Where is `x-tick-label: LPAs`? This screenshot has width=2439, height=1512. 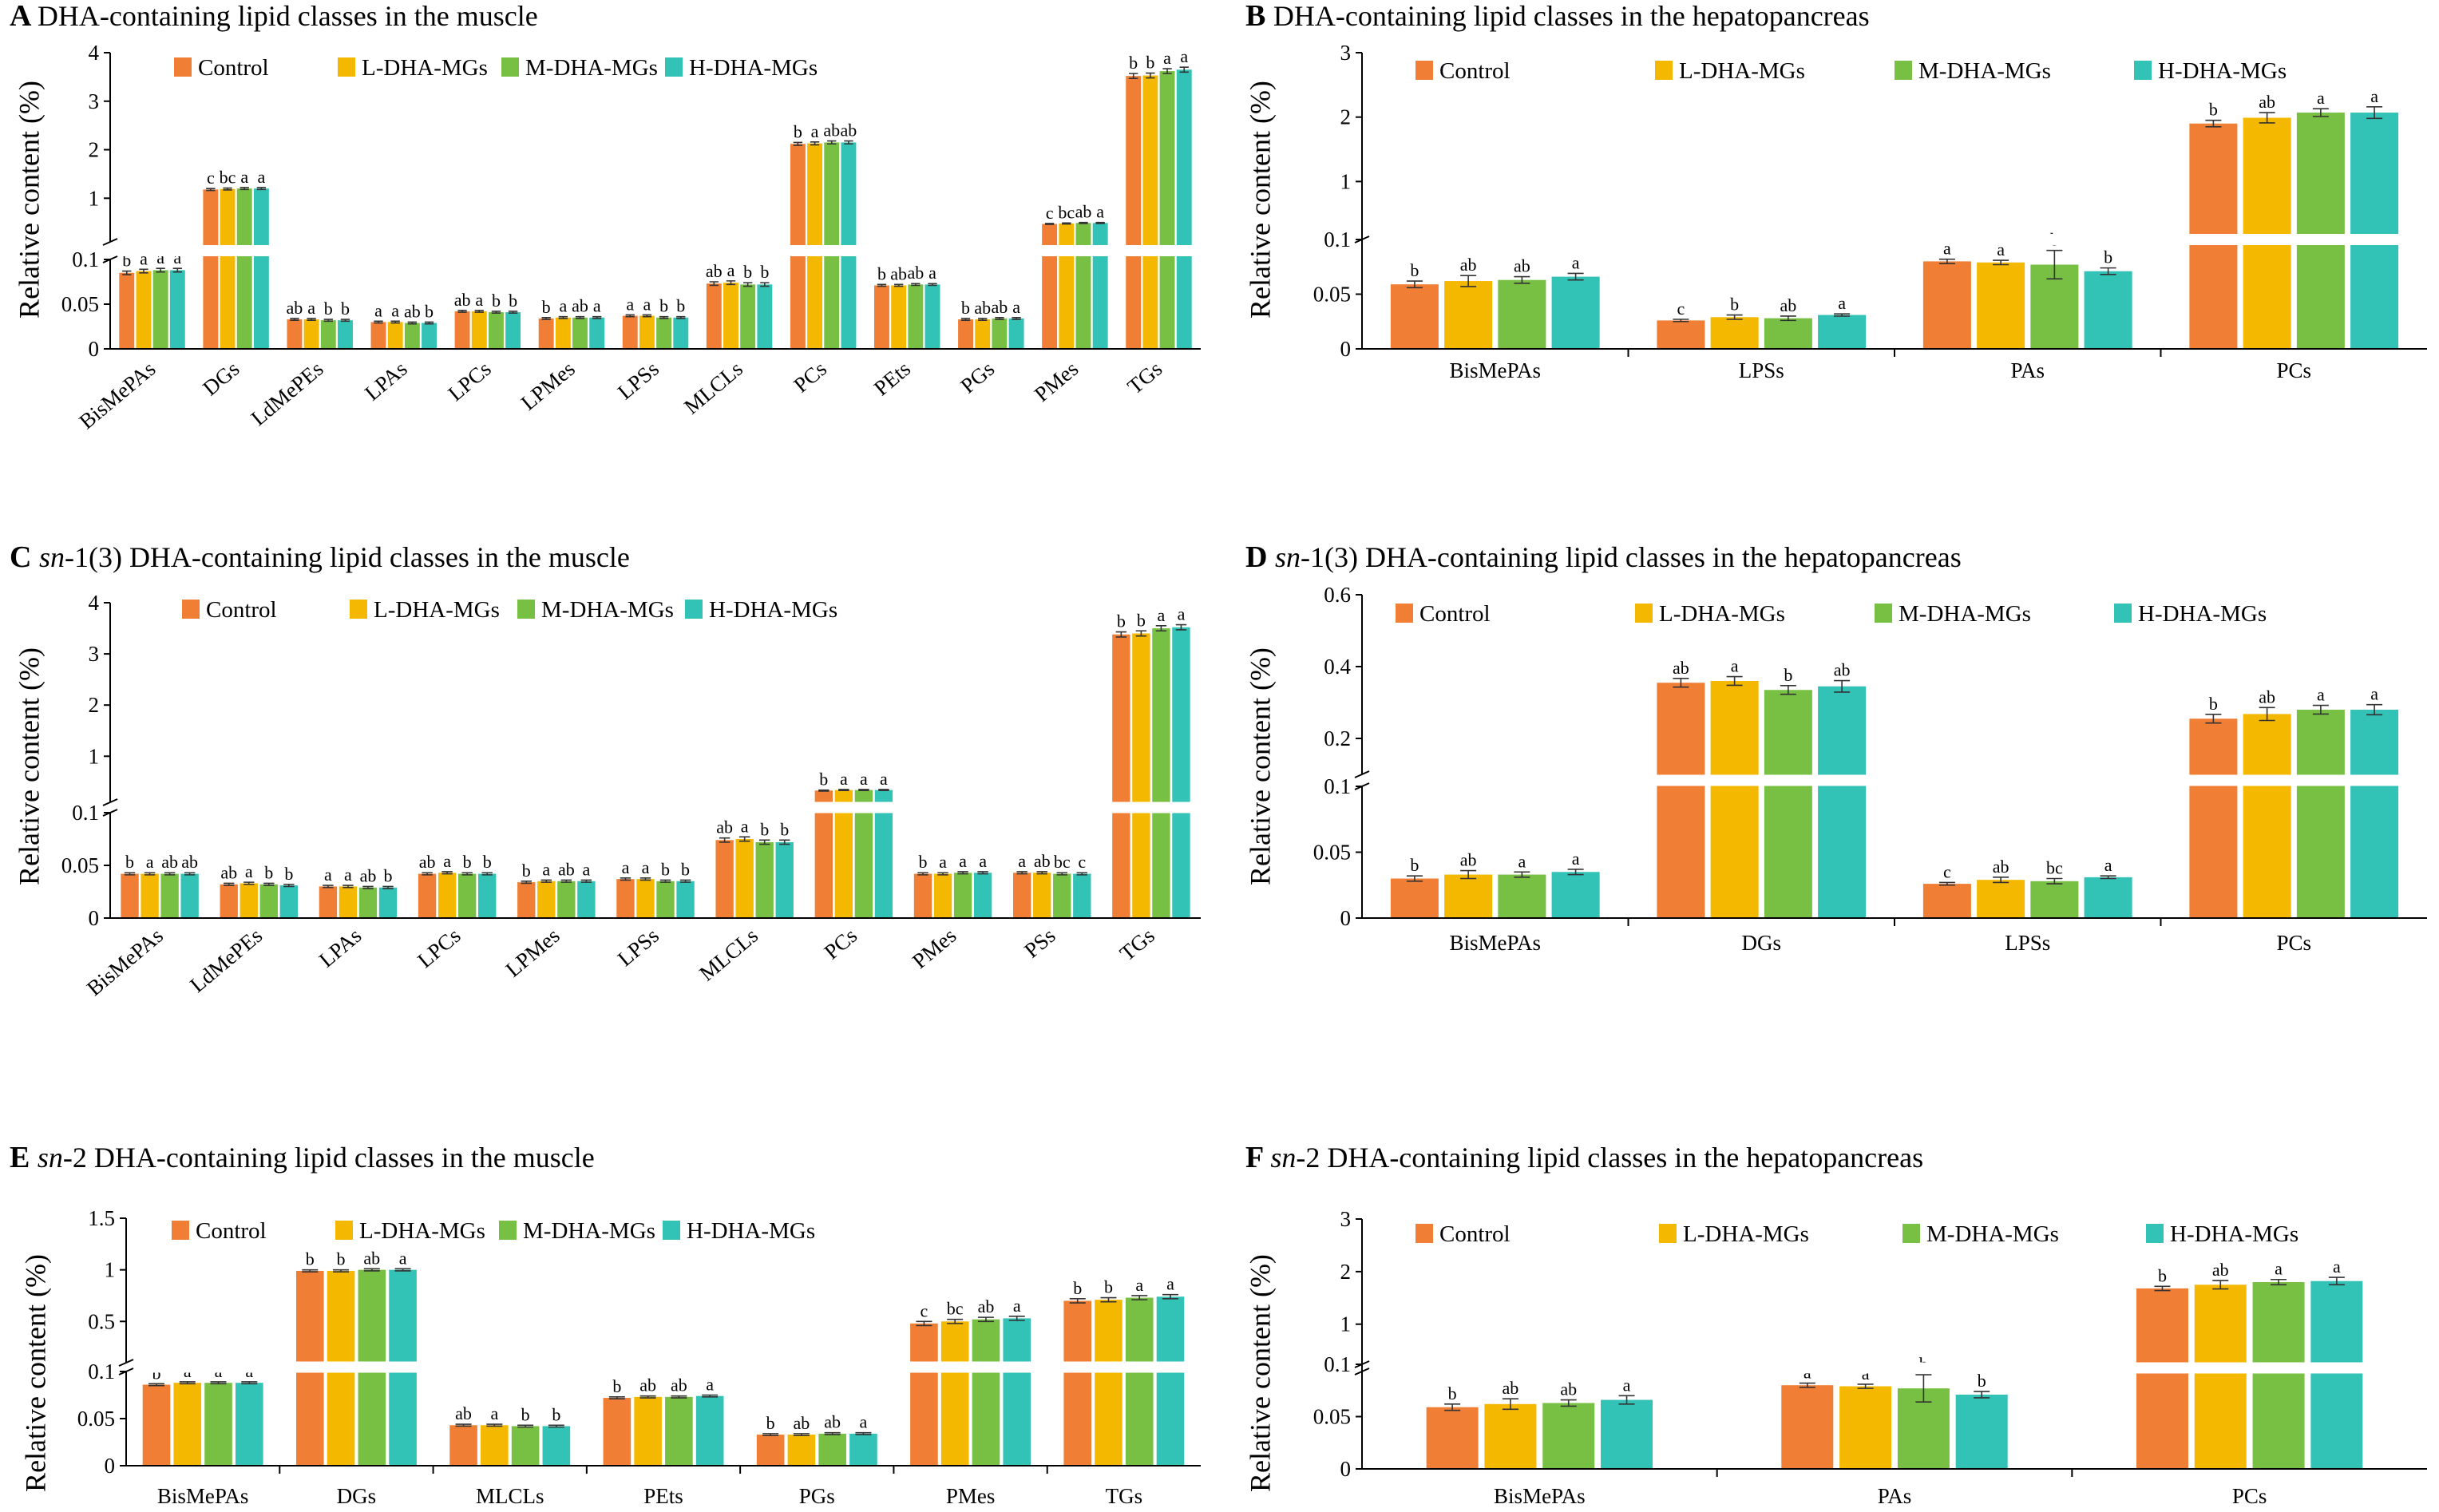 x-tick-label: LPAs is located at coordinates (340, 948).